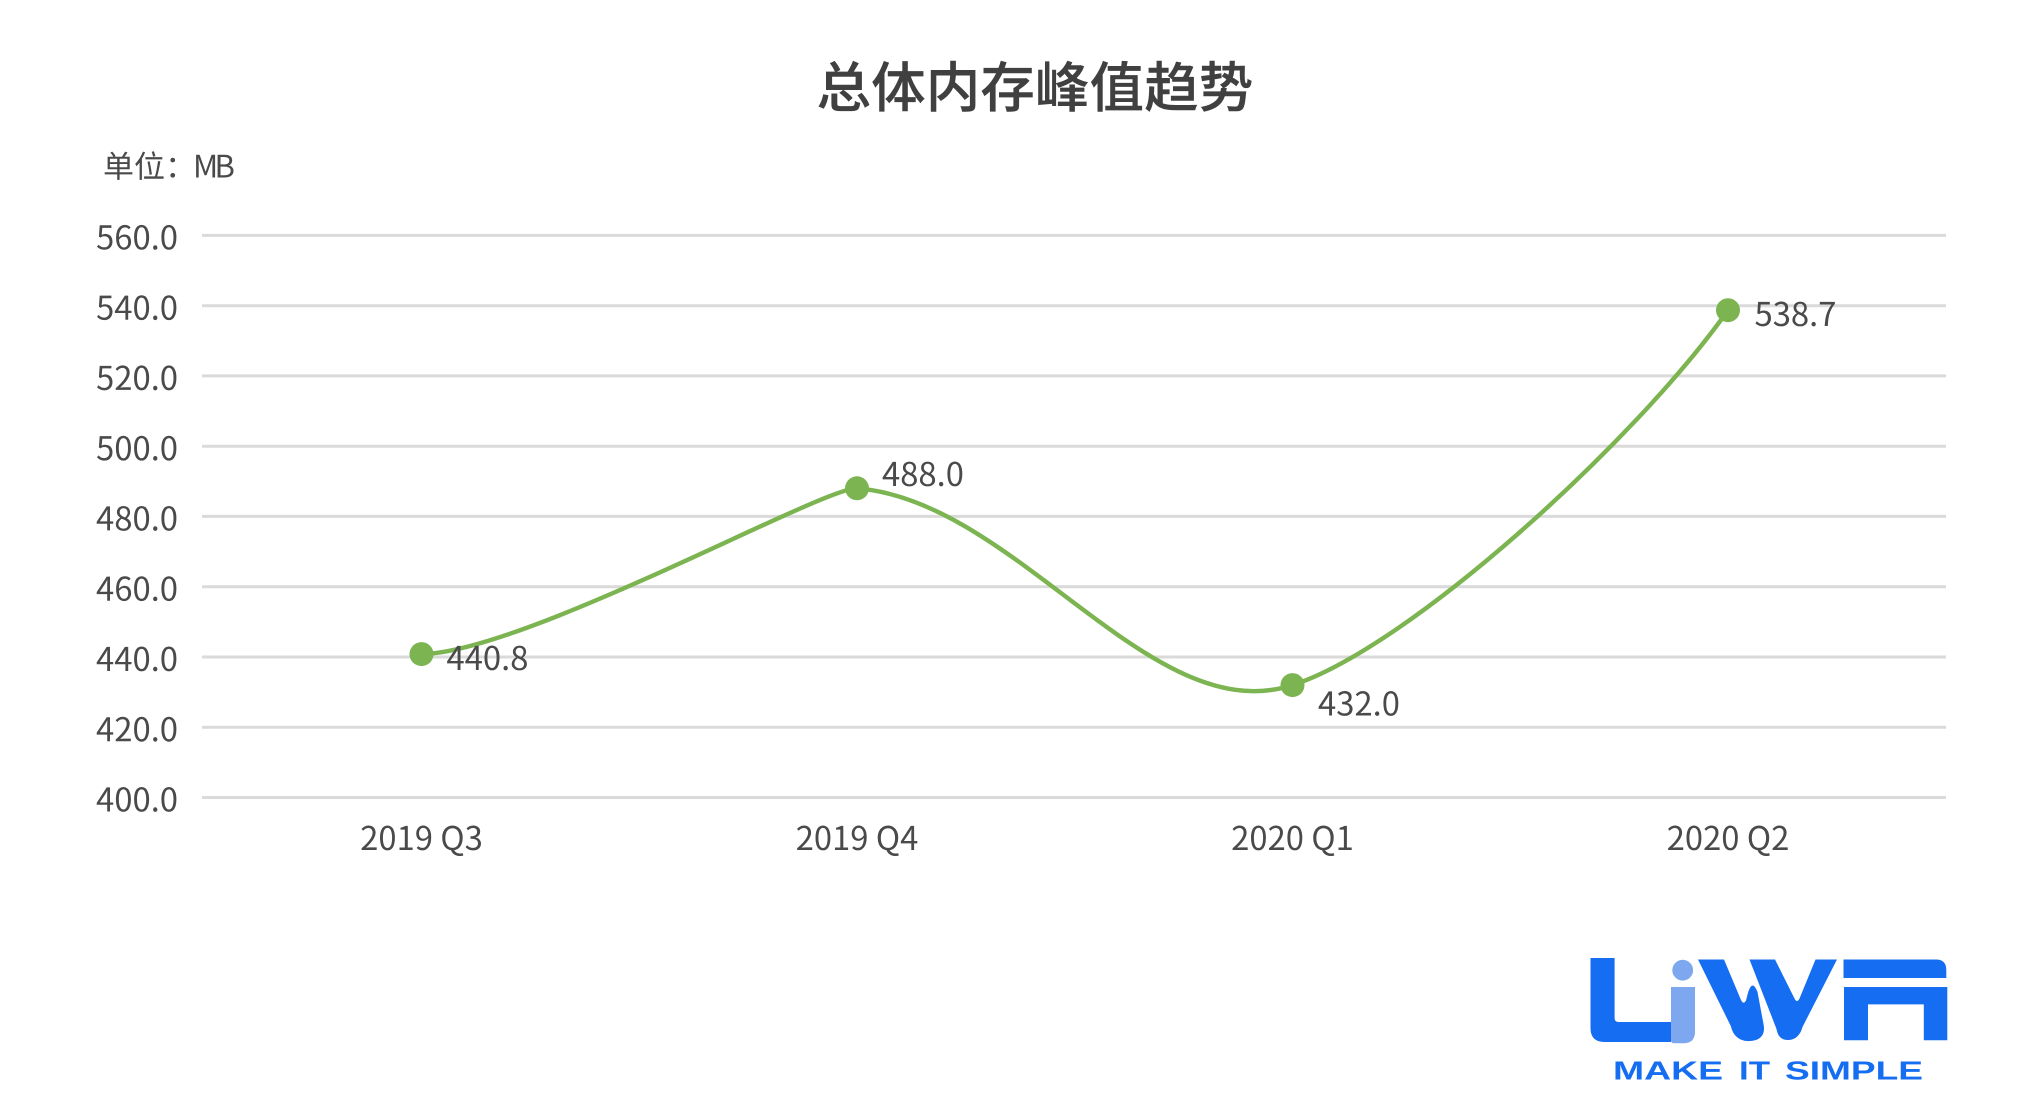 The width and height of the screenshot is (2028, 1107). What do you see at coordinates (1668, 1071) in the screenshot?
I see `svg-text: MAKE` at bounding box center [1668, 1071].